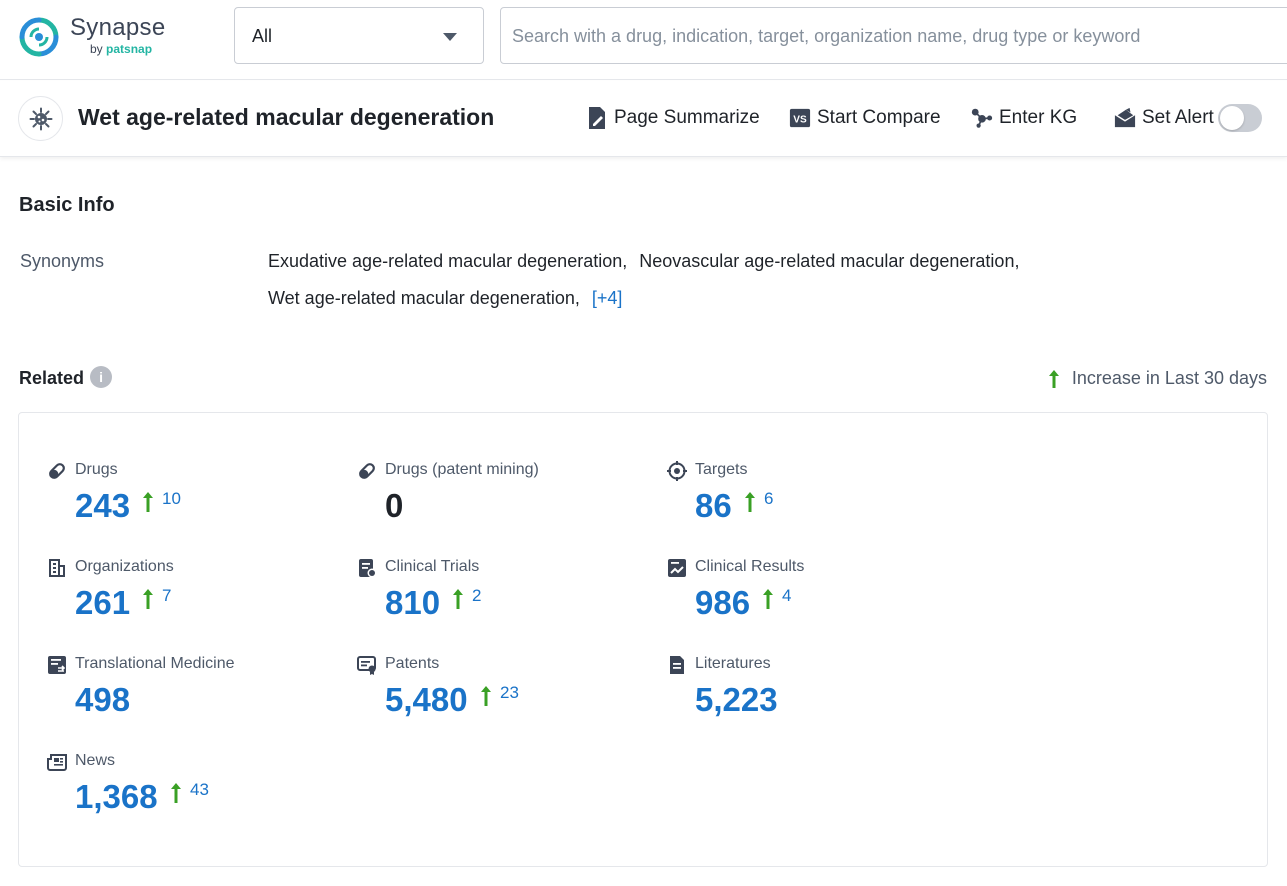 The height and width of the screenshot is (886, 1287). Describe the element at coordinates (1125, 118) in the screenshot. I see `alert-mail-icon` at that location.